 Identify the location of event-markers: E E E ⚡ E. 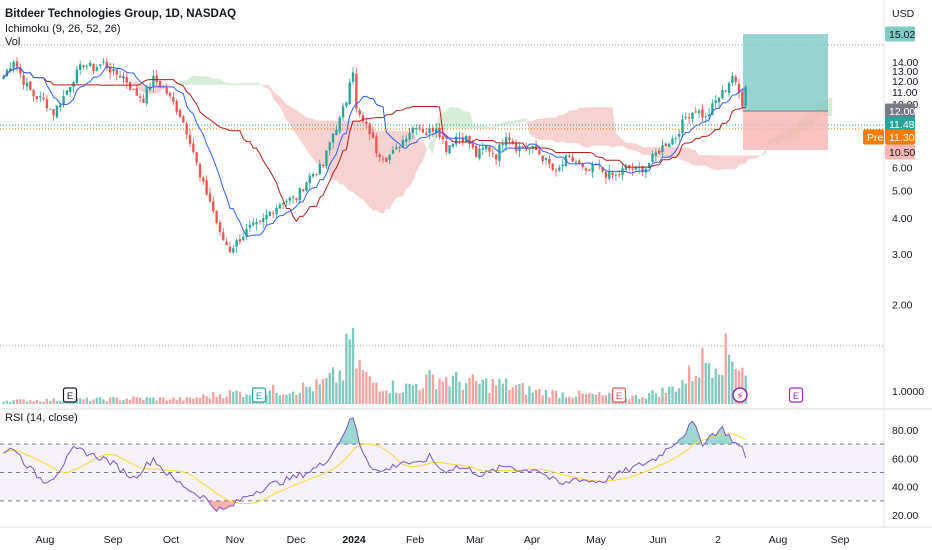
(433, 395).